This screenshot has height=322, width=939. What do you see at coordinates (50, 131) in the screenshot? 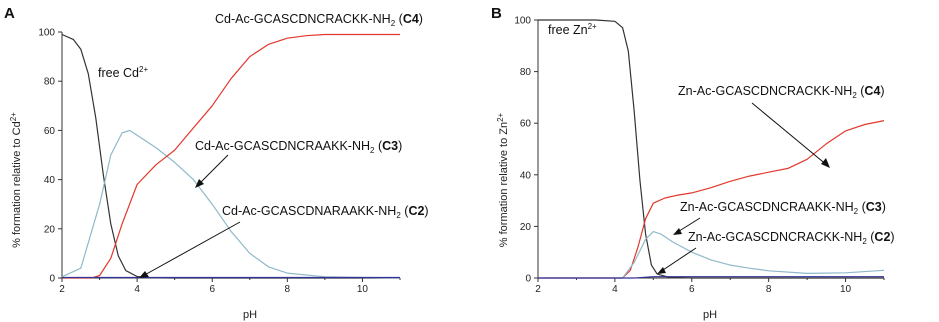
I see `panel-a-ytick-label: 60` at bounding box center [50, 131].